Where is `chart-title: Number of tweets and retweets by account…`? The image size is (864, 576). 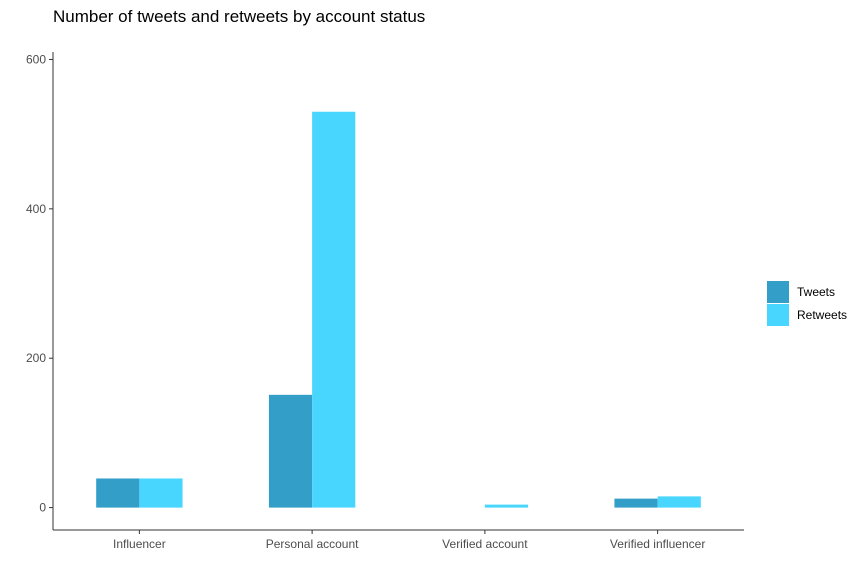 chart-title: Number of tweets and retweets by account… is located at coordinates (239, 16).